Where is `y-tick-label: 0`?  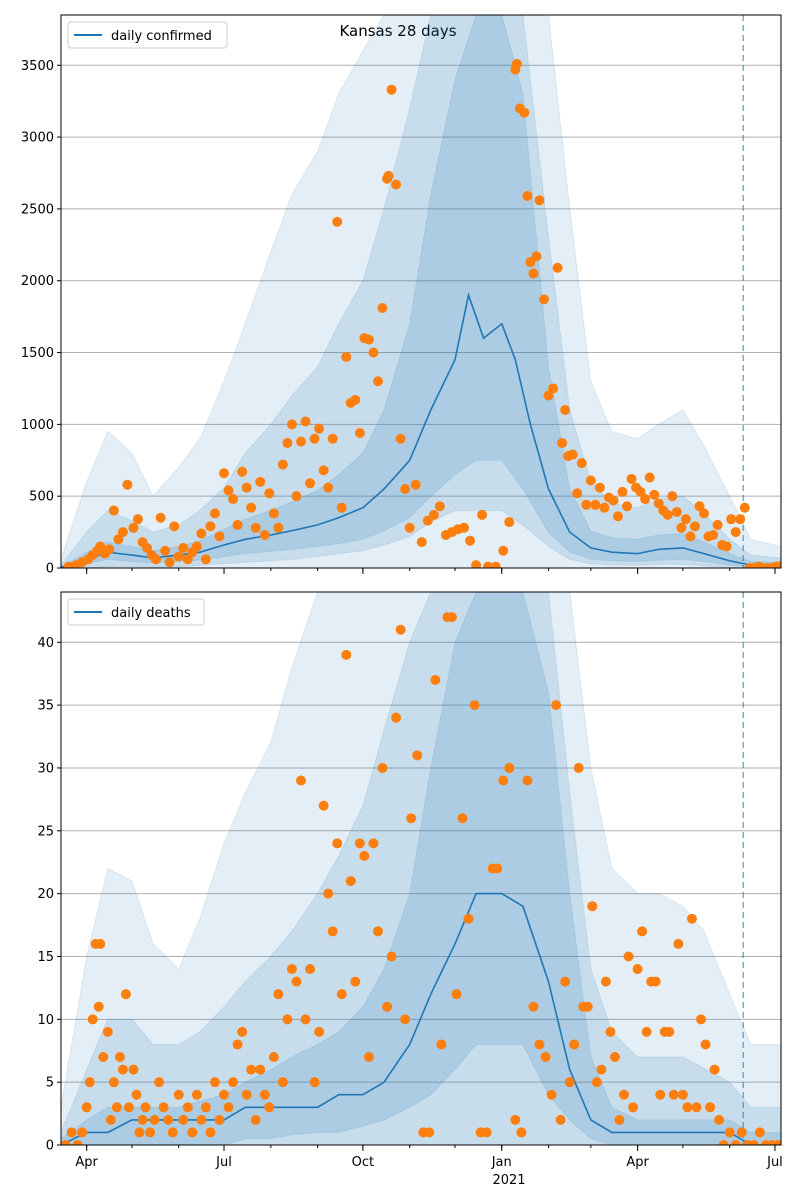
y-tick-label: 0 is located at coordinates (50, 569).